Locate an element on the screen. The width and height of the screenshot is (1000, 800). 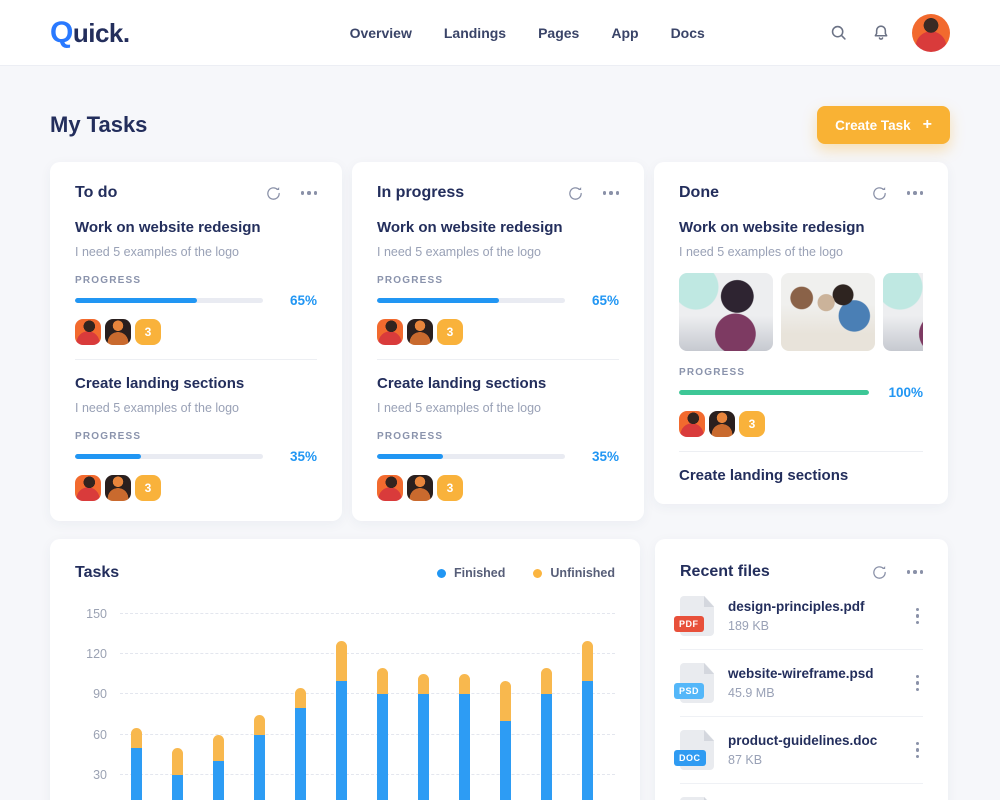
chart-title: Tasks is located at coordinates (97, 572).